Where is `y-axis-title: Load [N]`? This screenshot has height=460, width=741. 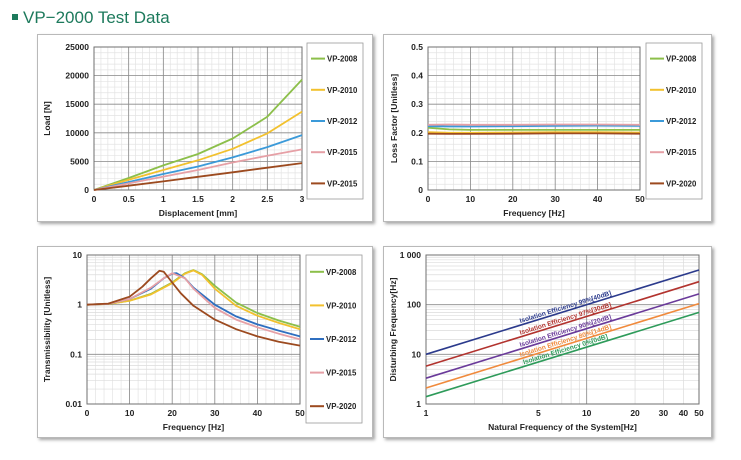 y-axis-title: Load [N] is located at coordinates (47, 118).